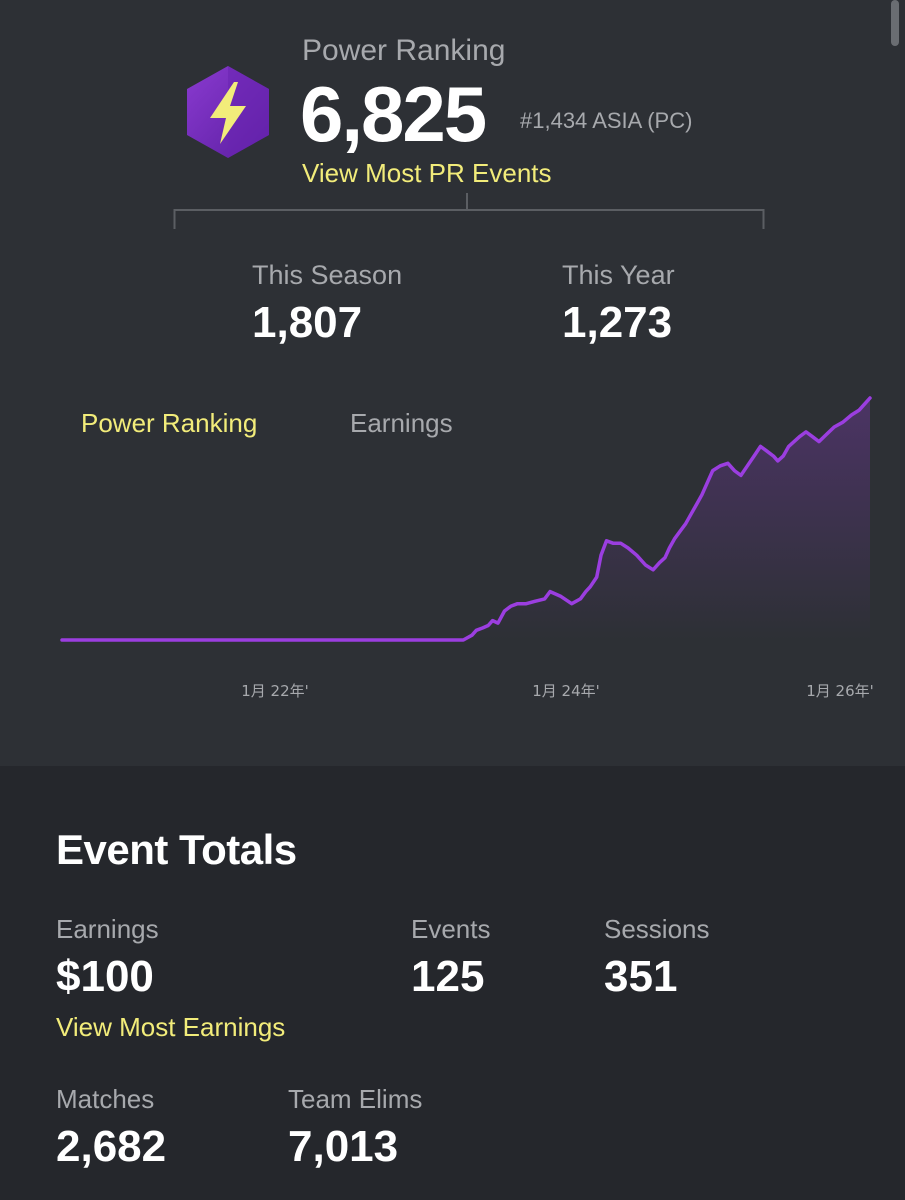  What do you see at coordinates (641, 976) in the screenshot?
I see `sessions-value: 351` at bounding box center [641, 976].